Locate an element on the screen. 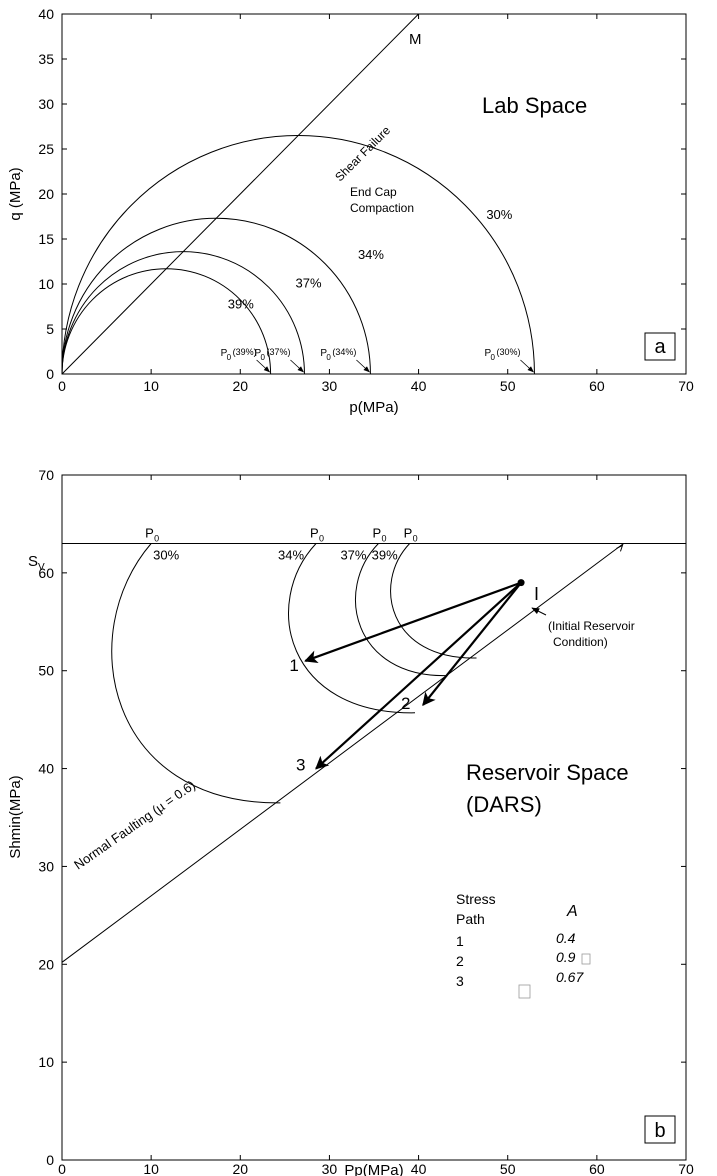  shear-failure-label: Shear Failure is located at coordinates (362, 153).